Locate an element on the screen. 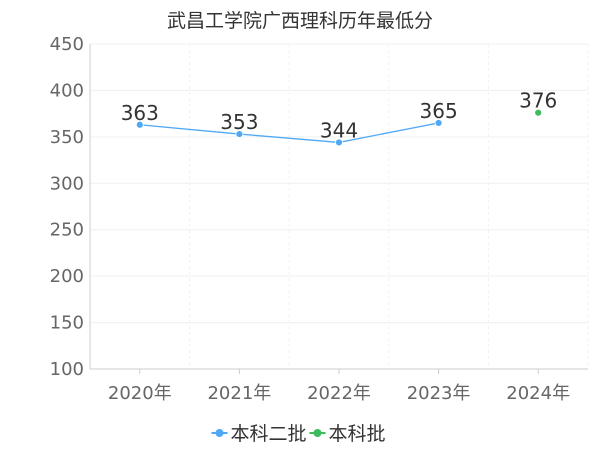  x-tick-label: 2021年 is located at coordinates (239, 393).